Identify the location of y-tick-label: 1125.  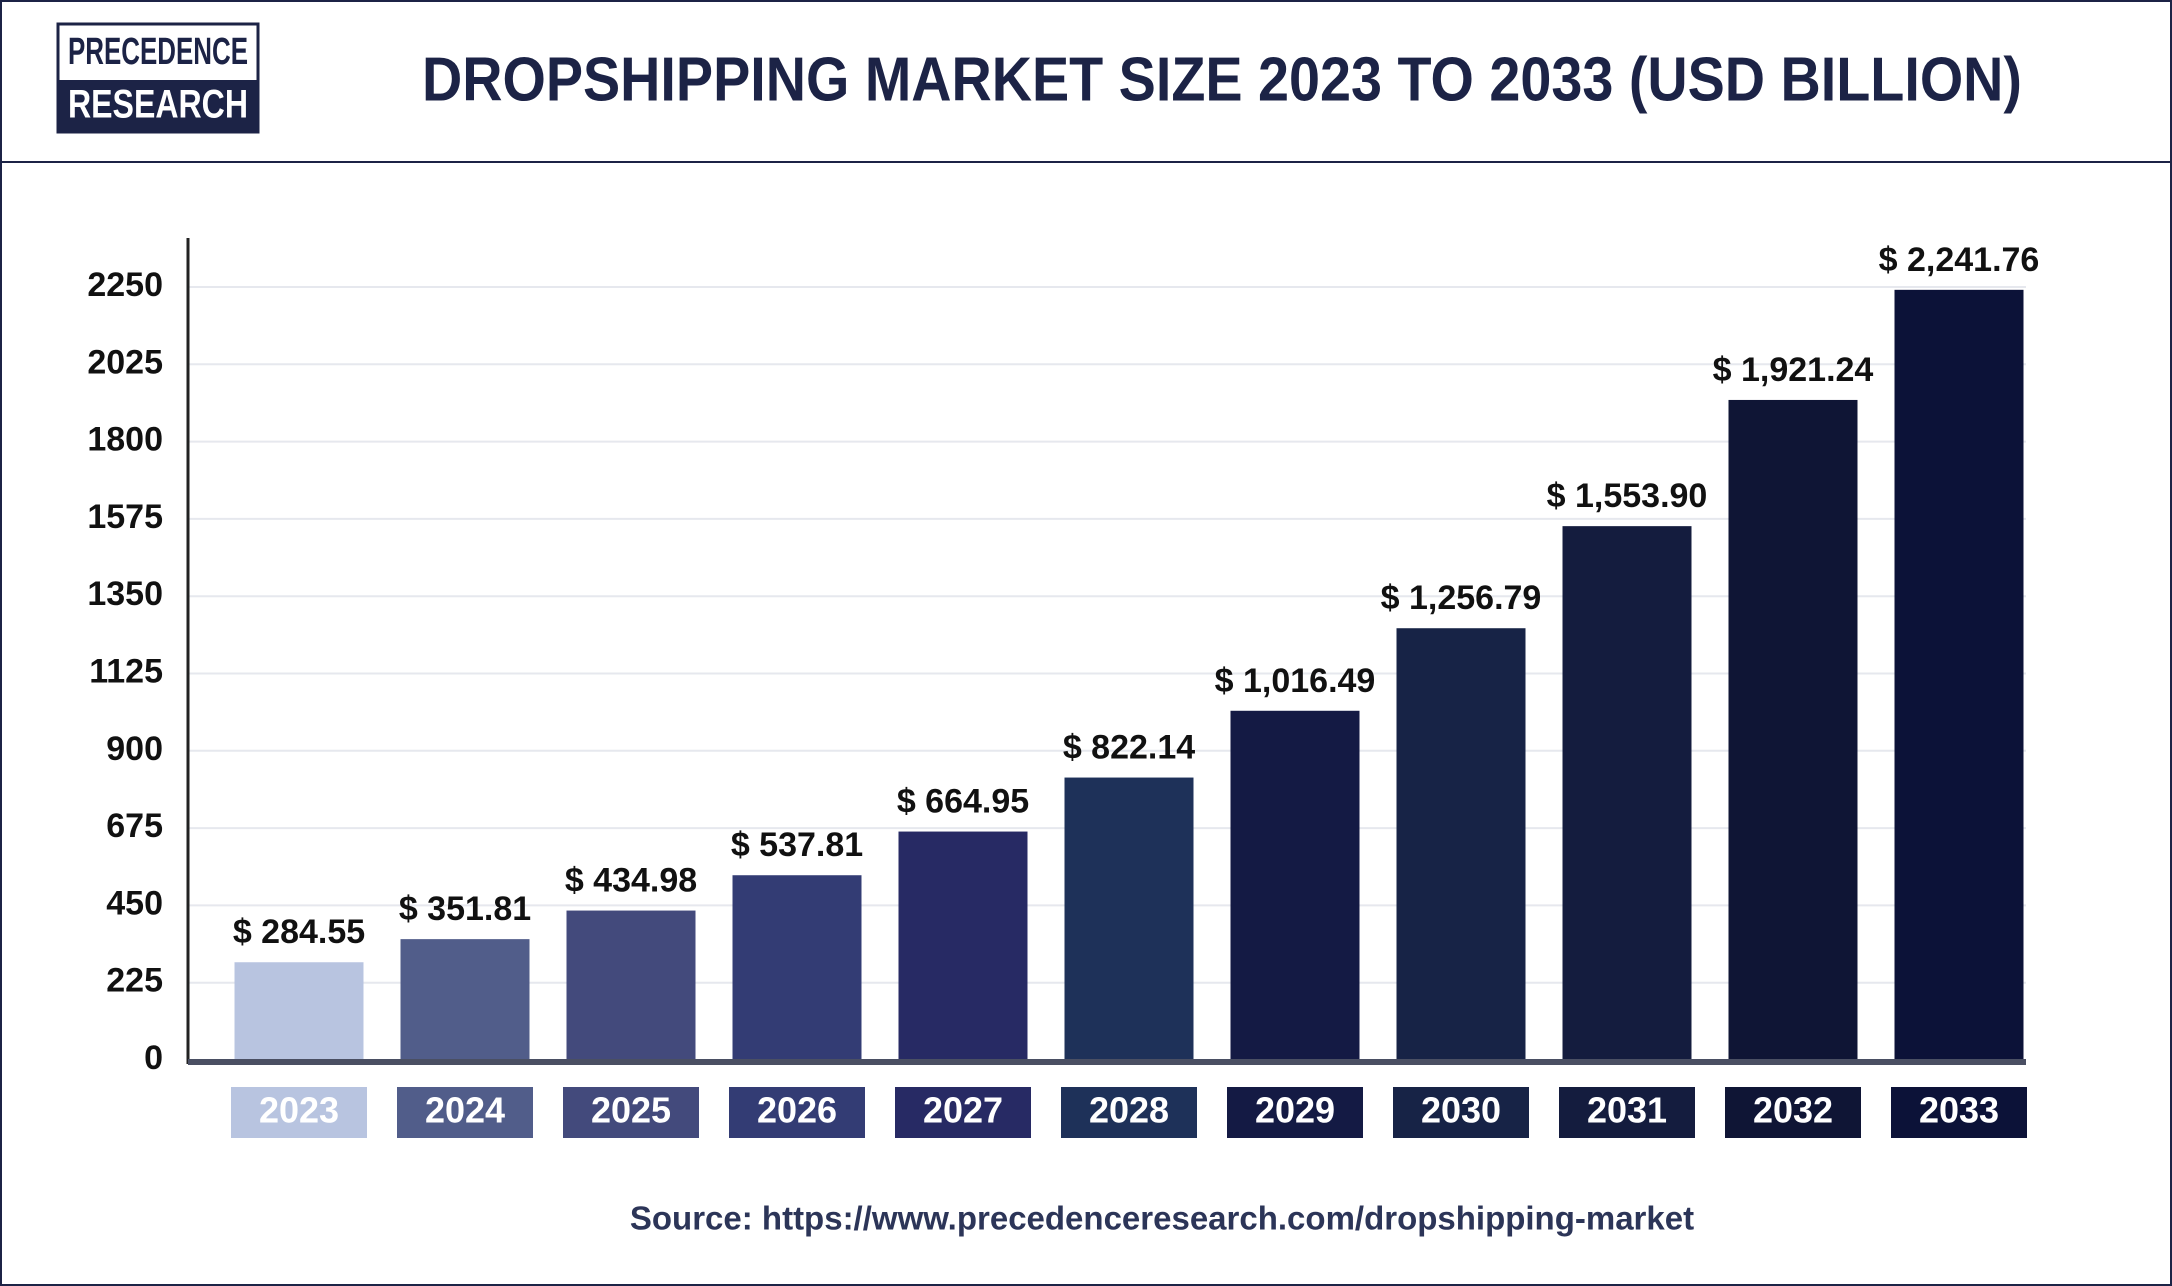
(126, 671).